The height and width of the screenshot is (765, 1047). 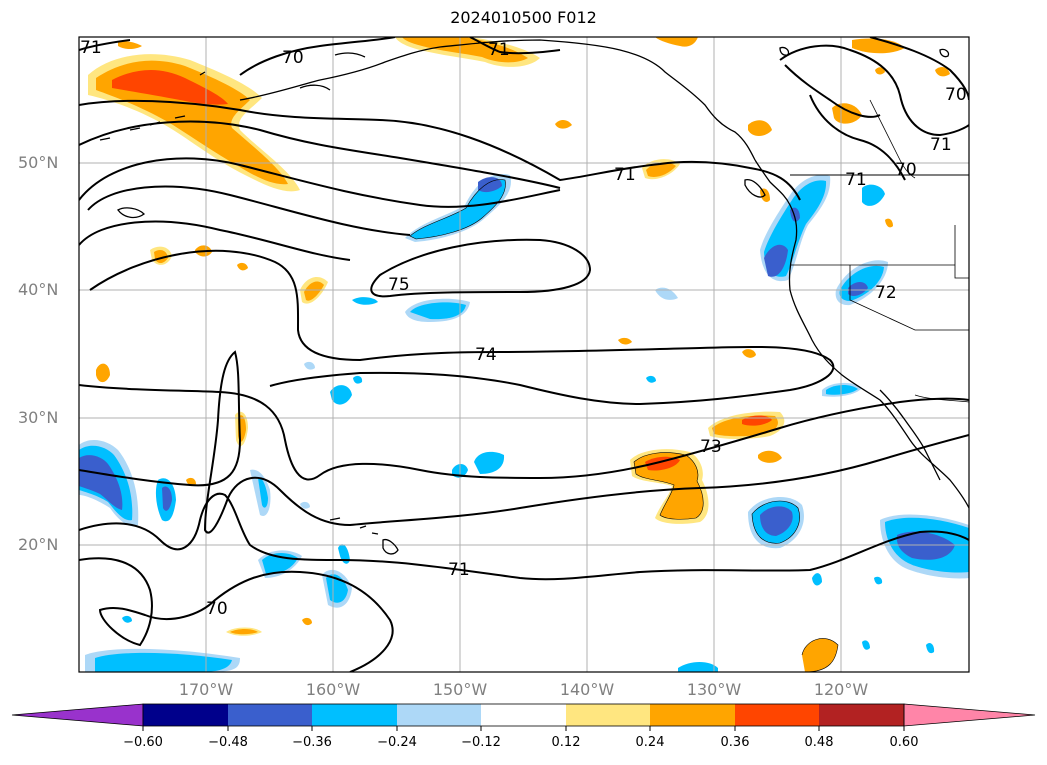 What do you see at coordinates (397, 742) in the screenshot?
I see `colorbar-tick-label: −0.24` at bounding box center [397, 742].